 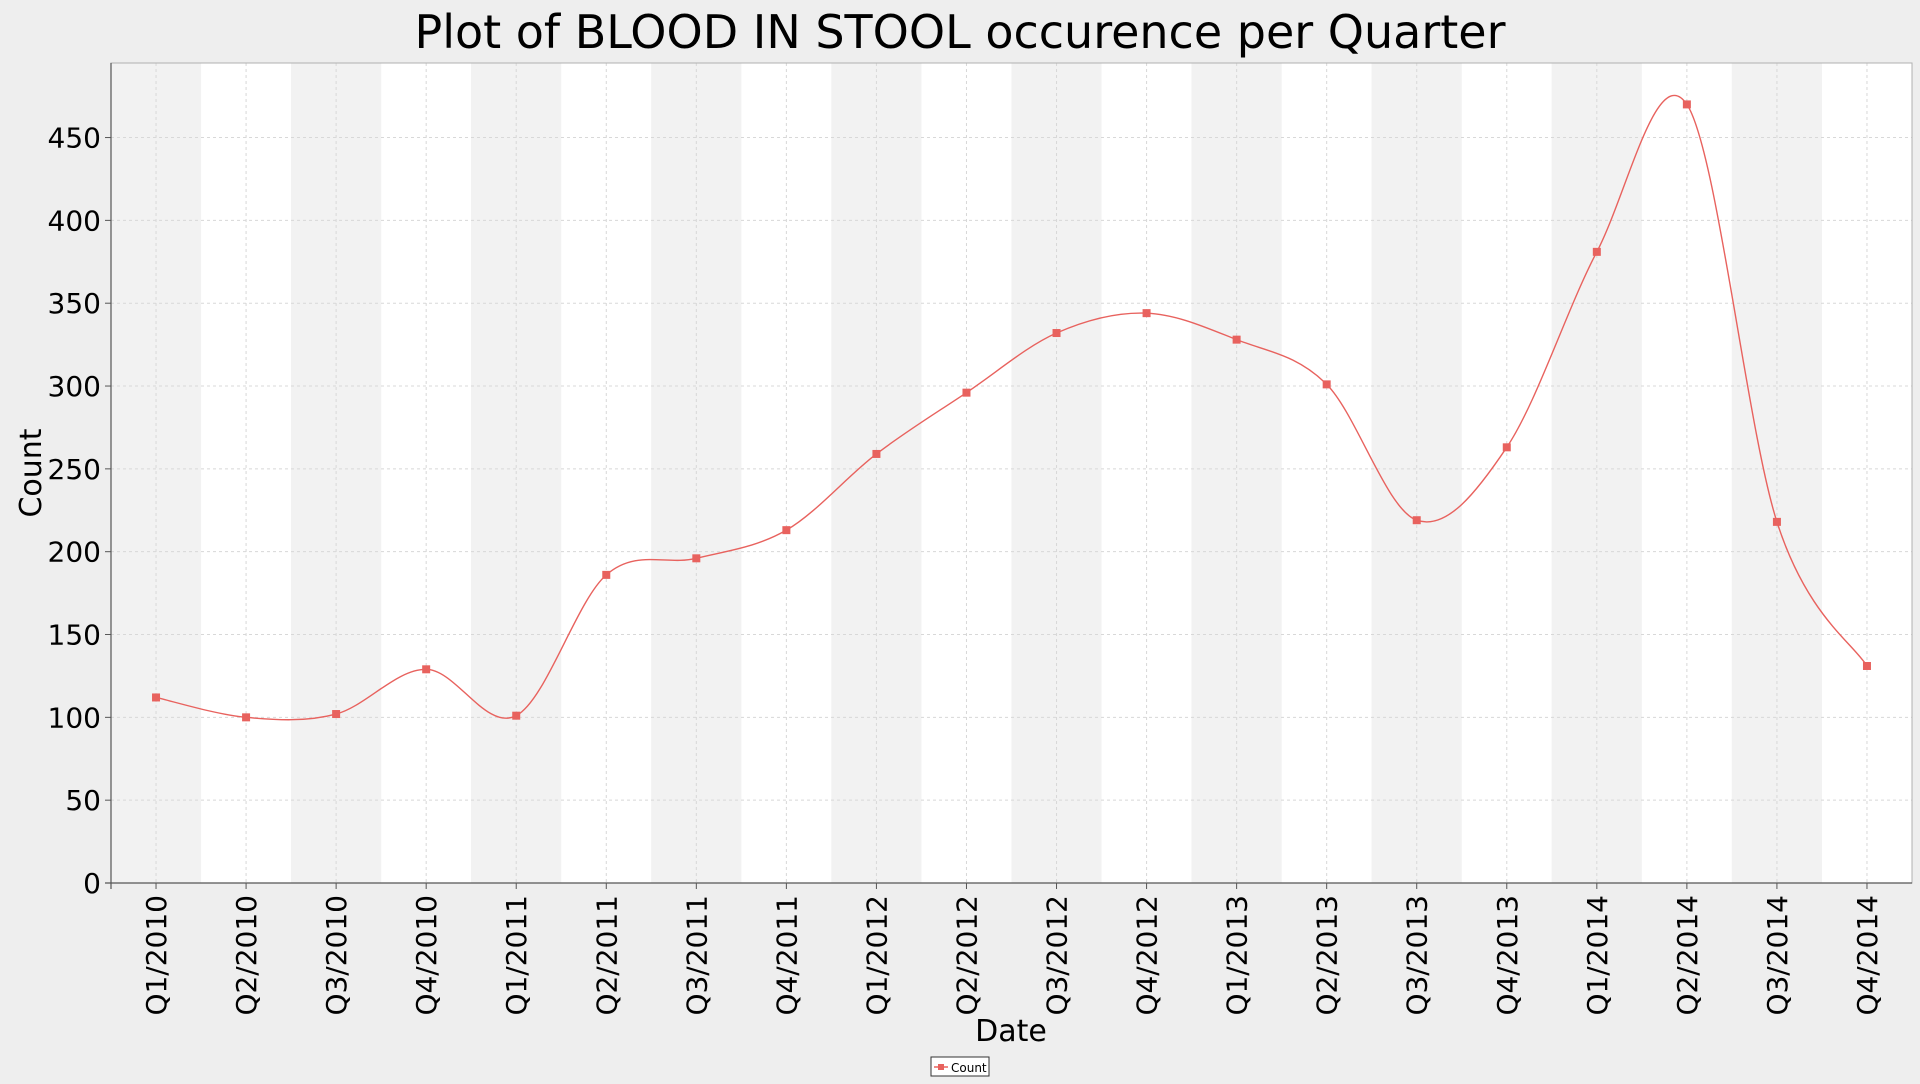 What do you see at coordinates (1597, 955) in the screenshot?
I see `x-tick-label: Q1/2014` at bounding box center [1597, 955].